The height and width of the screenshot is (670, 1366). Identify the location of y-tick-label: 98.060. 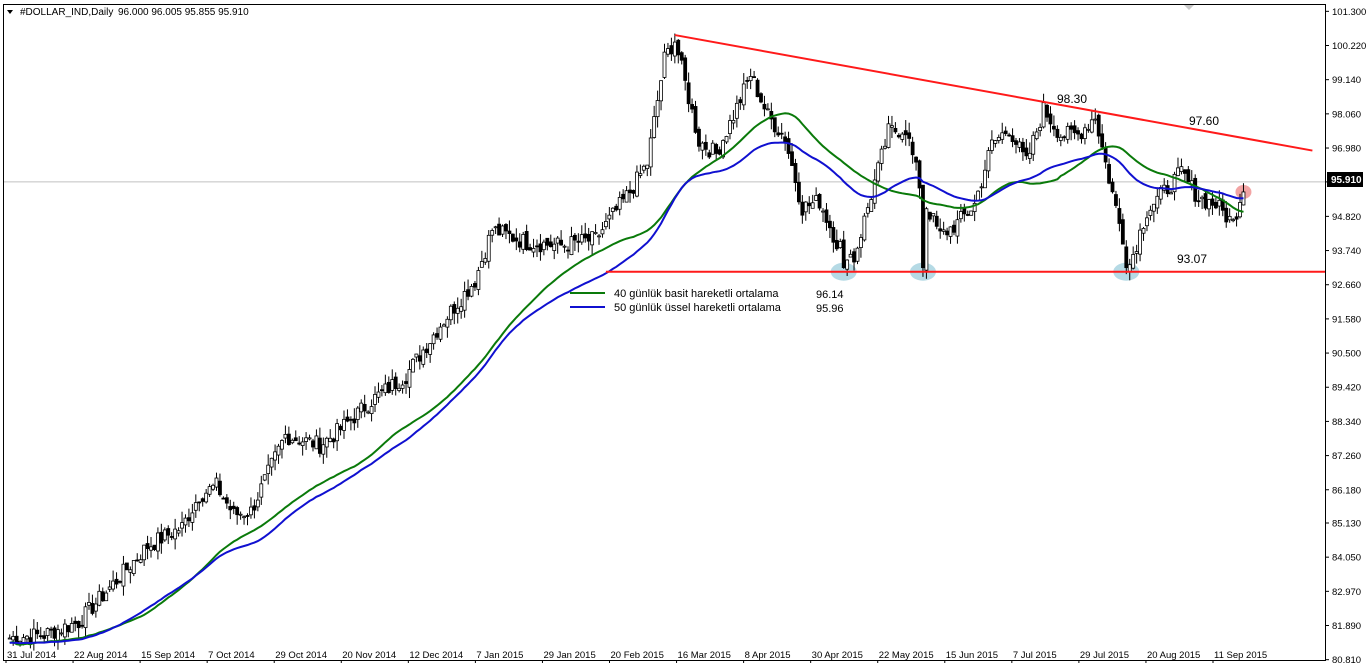
(1346, 114).